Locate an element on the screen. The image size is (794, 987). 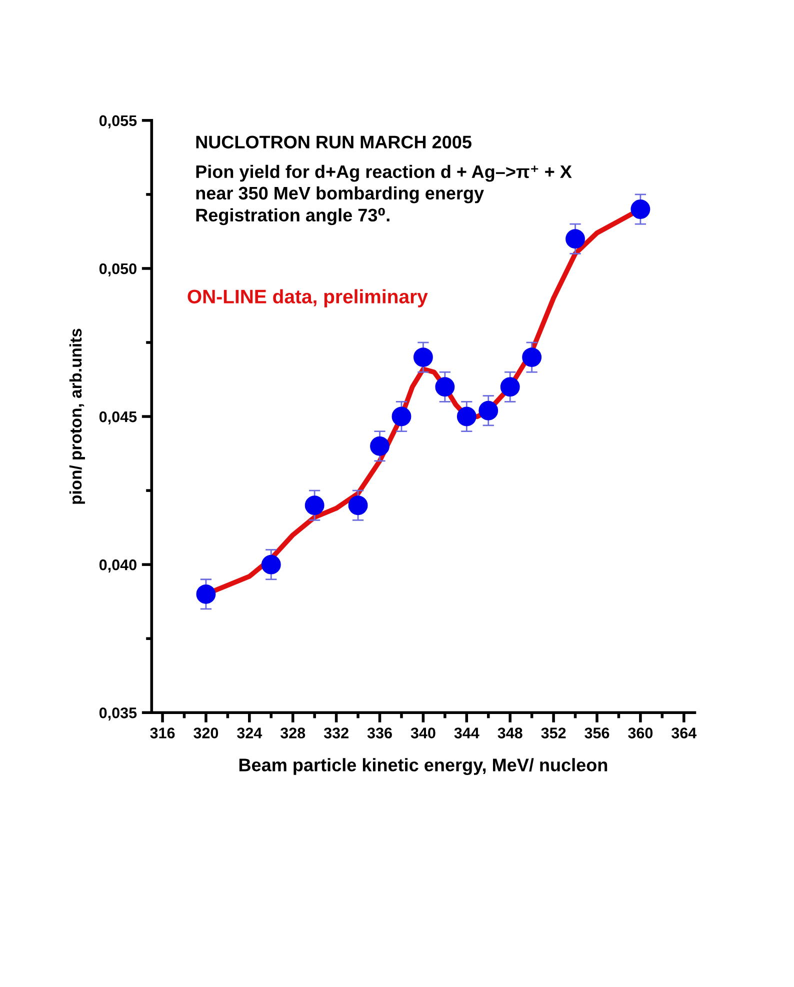
x-tick-label: 316 is located at coordinates (162, 733).